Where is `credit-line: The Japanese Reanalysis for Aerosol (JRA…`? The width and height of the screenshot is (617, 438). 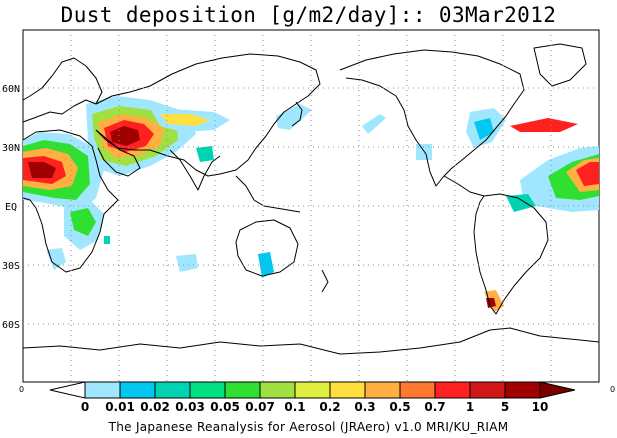 credit-line: The Japanese Reanalysis for Aerosol (JRA… is located at coordinates (308, 427).